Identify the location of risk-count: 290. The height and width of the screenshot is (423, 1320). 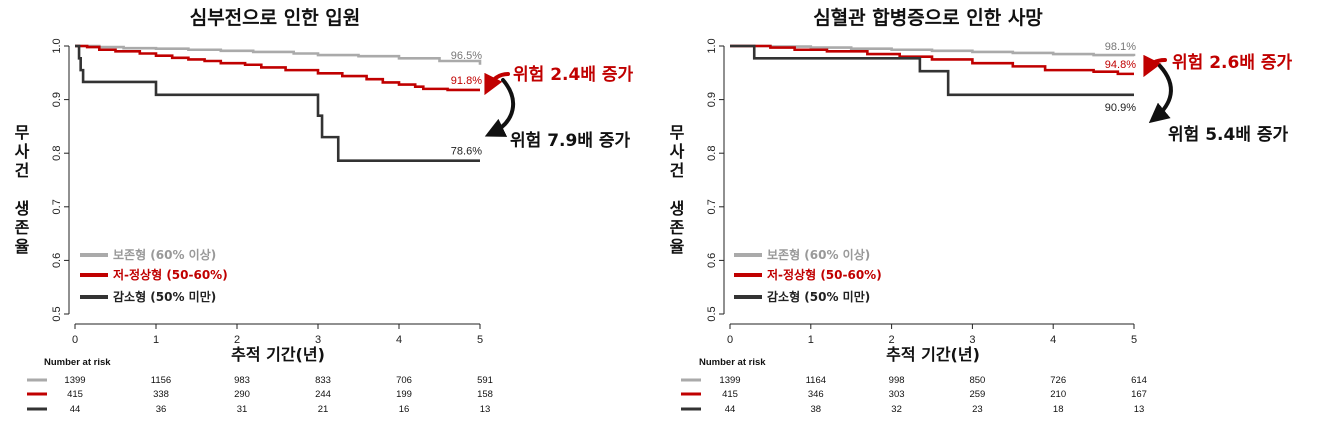
(242, 394).